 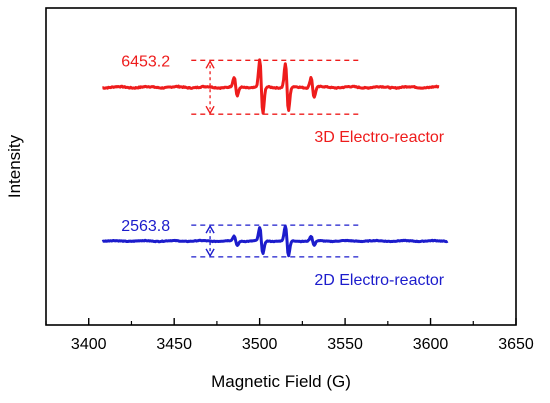 I want to click on series-name-label: 2D Electro-reactor, so click(x=379, y=280).